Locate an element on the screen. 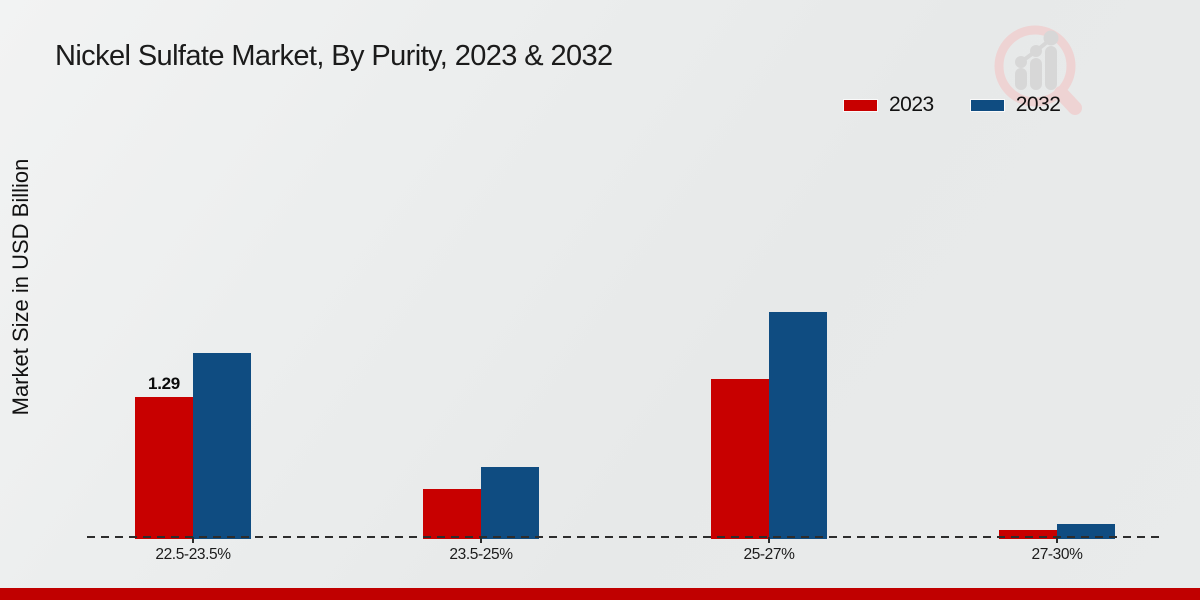  legend-label-2023: 2023 is located at coordinates (911, 104).